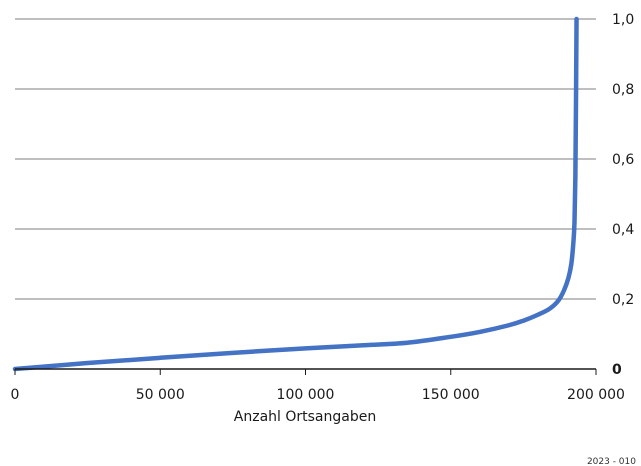 The height and width of the screenshot is (466, 641). Describe the element at coordinates (451, 395) in the screenshot. I see `x-tick-label-3: 150 000` at that location.